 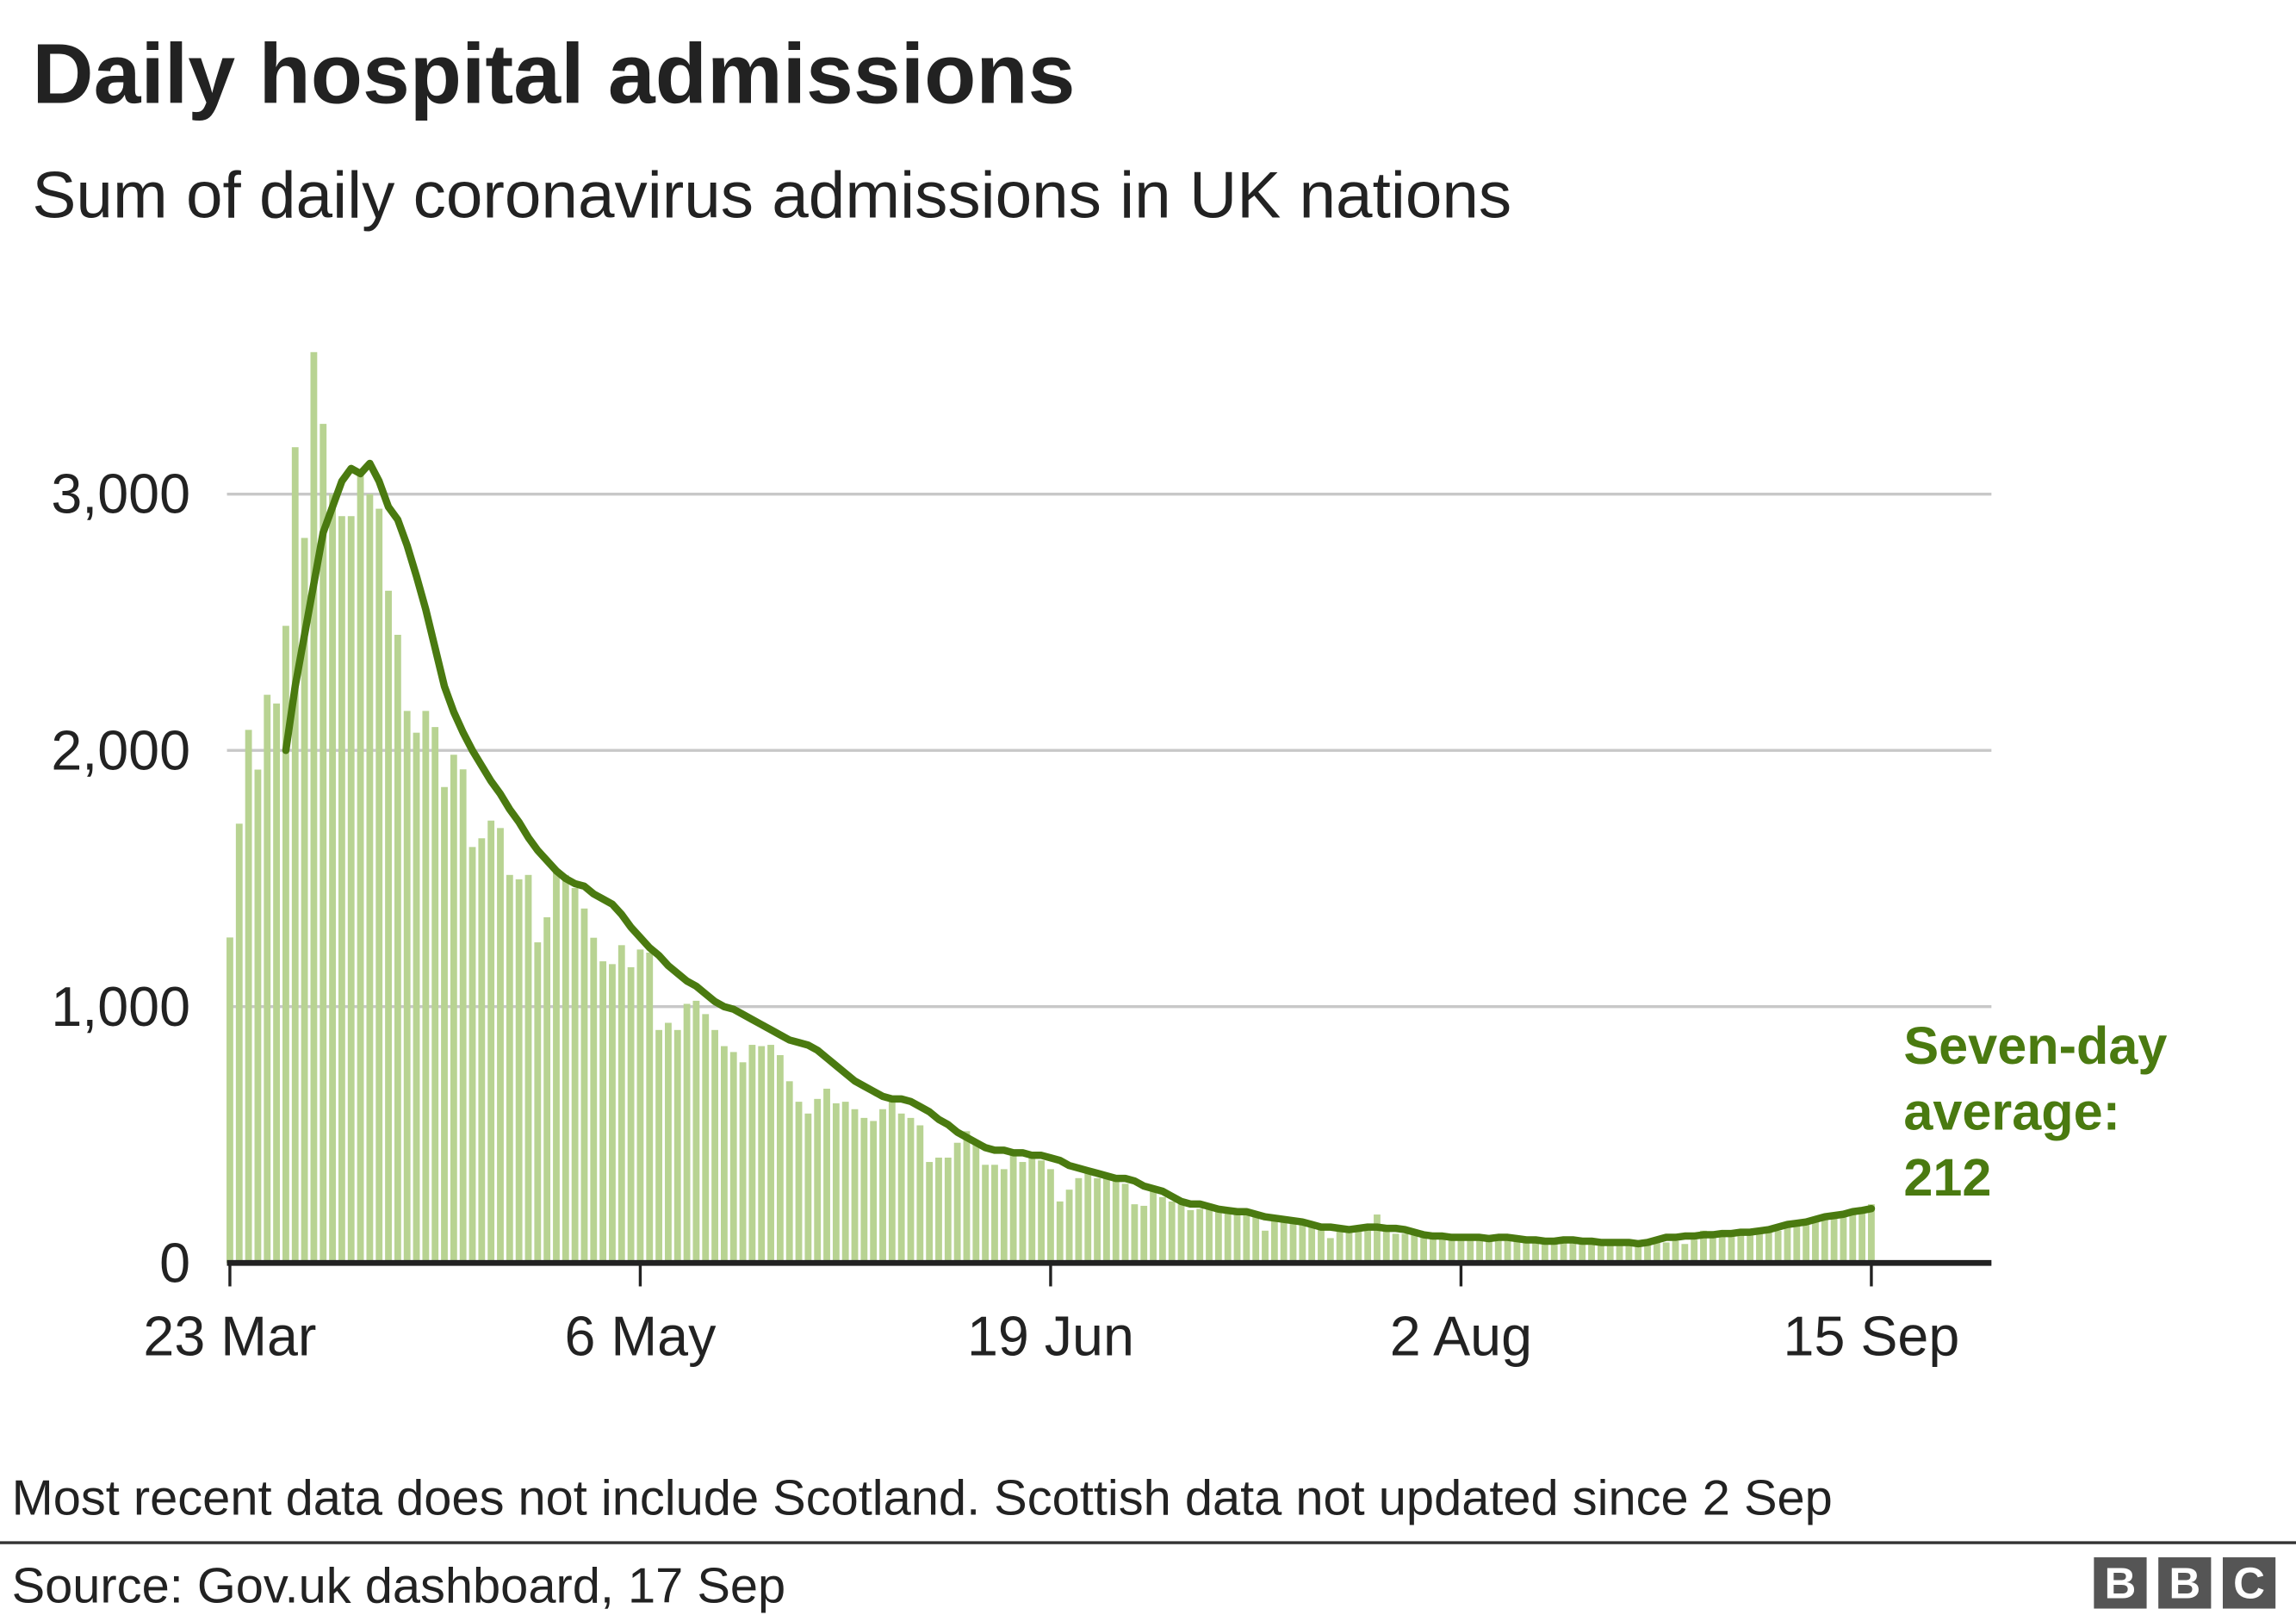 I want to click on chart-title: Daily hospital admissions, so click(x=553, y=74).